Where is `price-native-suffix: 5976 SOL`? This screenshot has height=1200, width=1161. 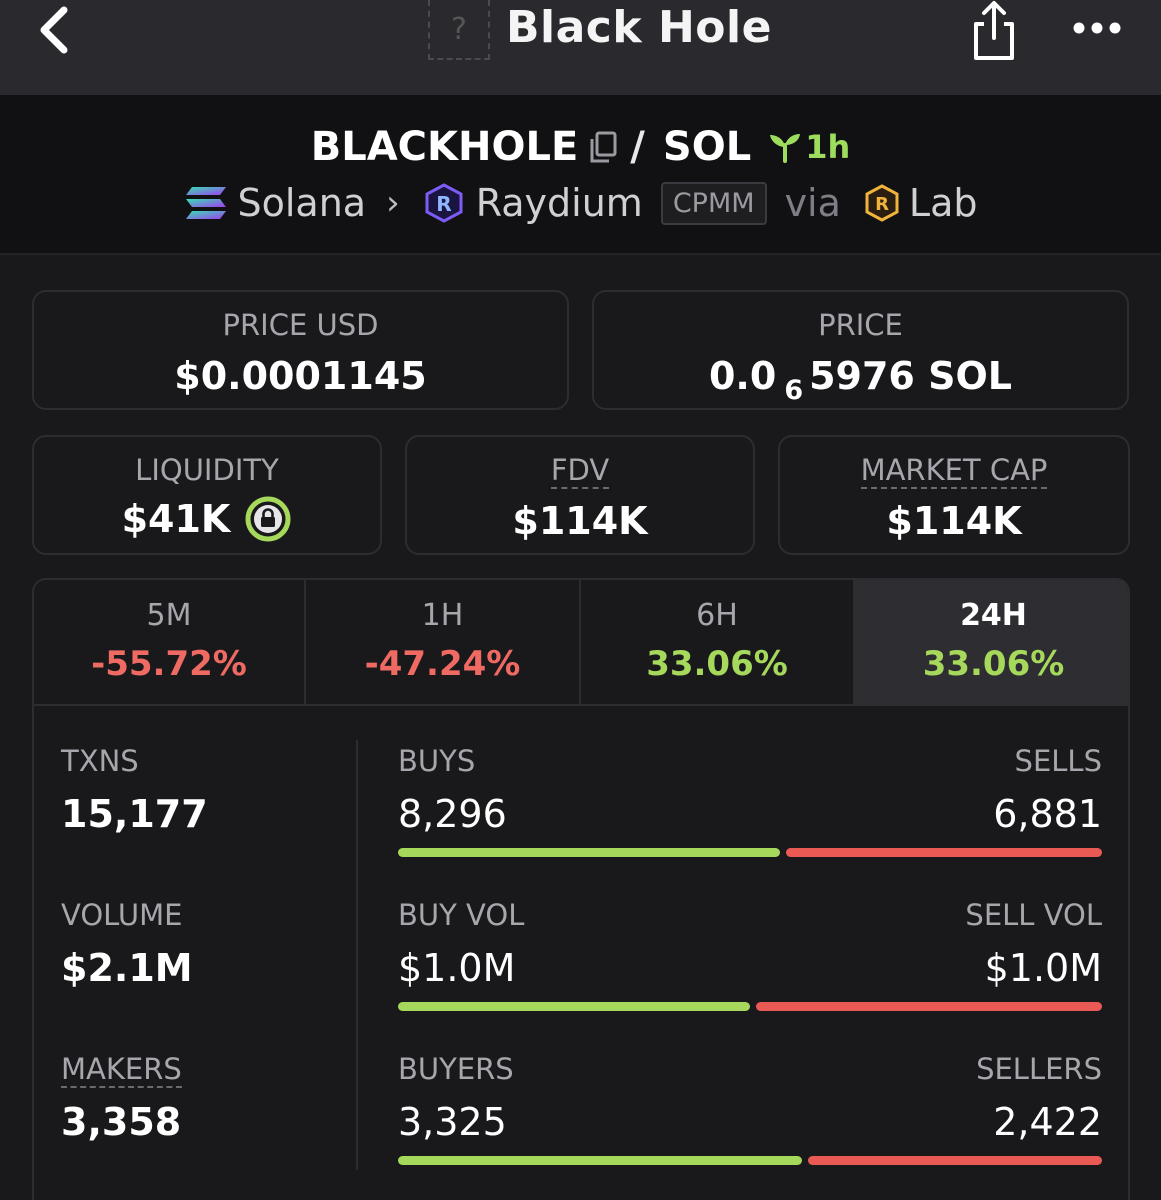
price-native-suffix: 5976 SOL is located at coordinates (910, 376).